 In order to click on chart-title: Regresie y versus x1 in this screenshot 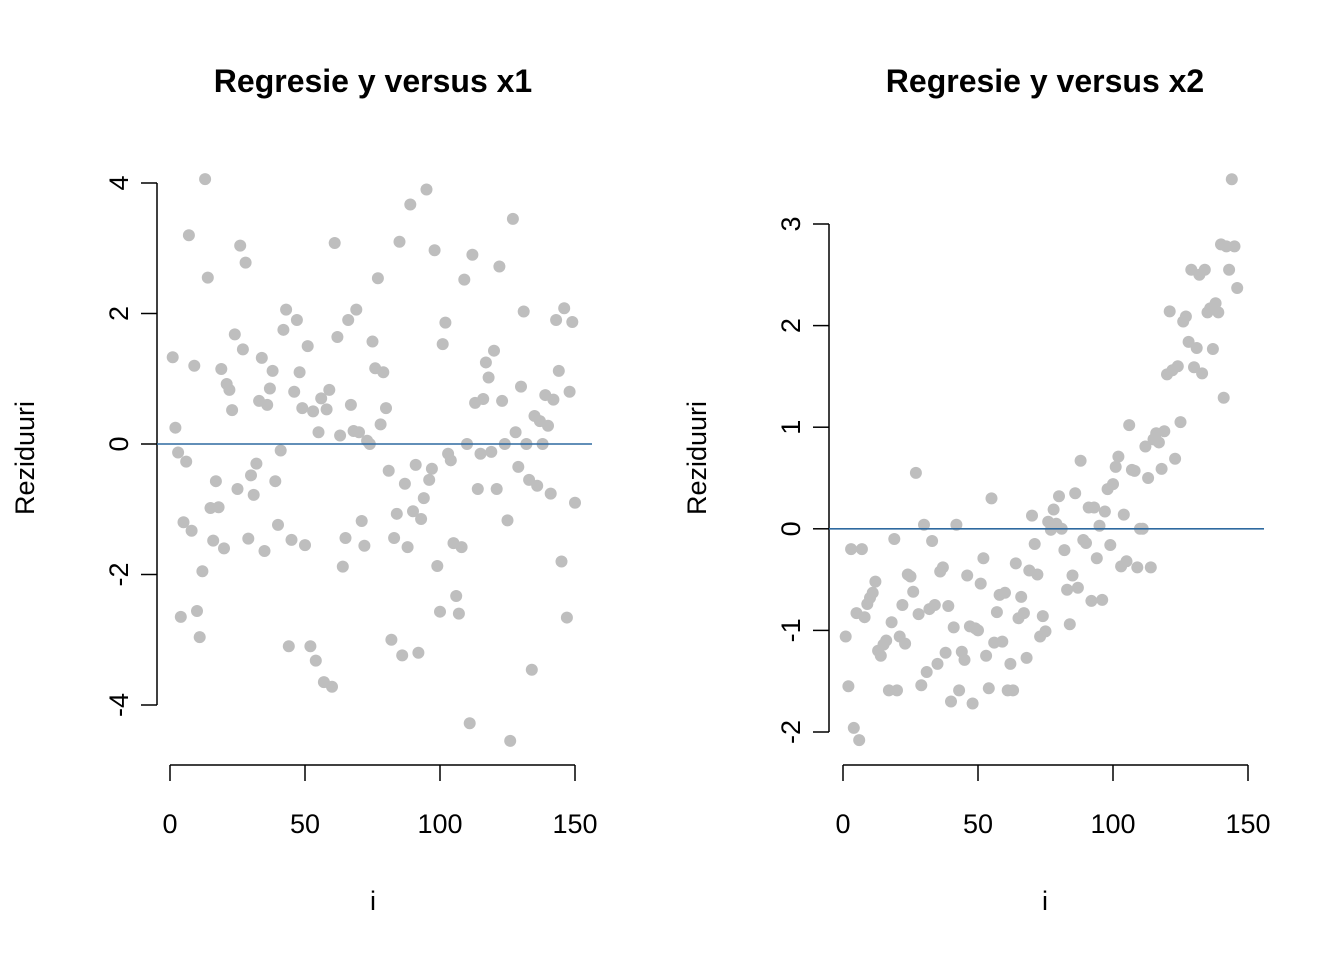, I will do `click(373, 81)`.